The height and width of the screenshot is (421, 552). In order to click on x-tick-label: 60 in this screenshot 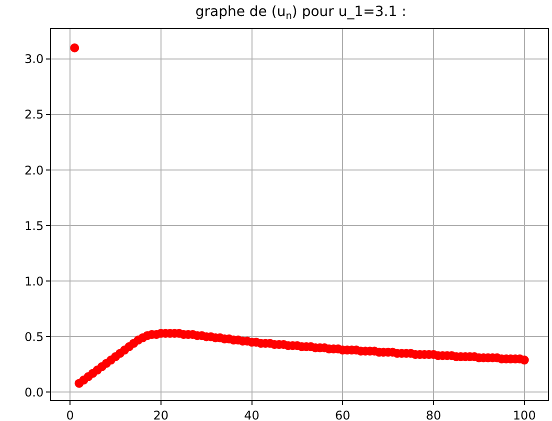, I will do `click(342, 414)`.